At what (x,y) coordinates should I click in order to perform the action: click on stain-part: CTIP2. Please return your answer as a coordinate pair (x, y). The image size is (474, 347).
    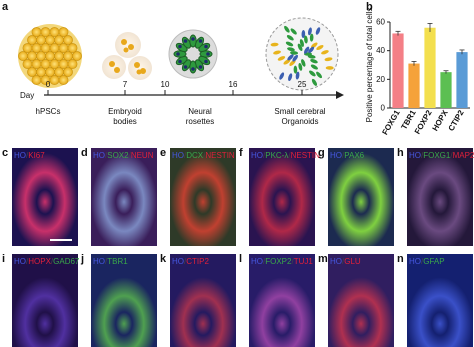
    Looking at the image, I should click on (197, 261).